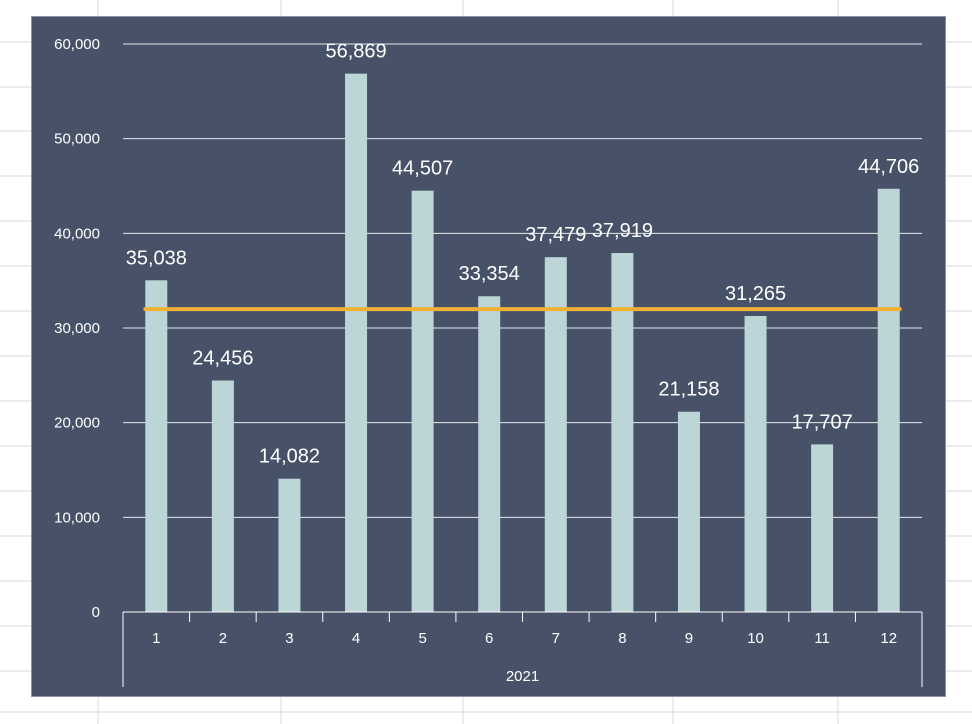  I want to click on data-label: 44,507, so click(422, 169).